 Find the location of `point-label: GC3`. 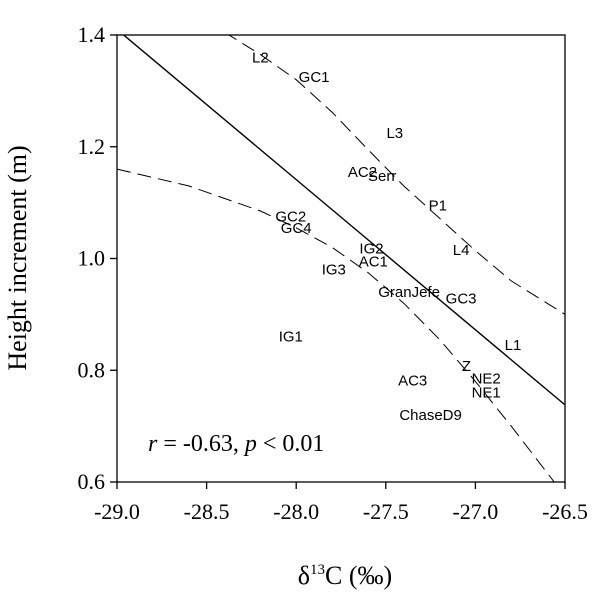

point-label: GC3 is located at coordinates (461, 299).